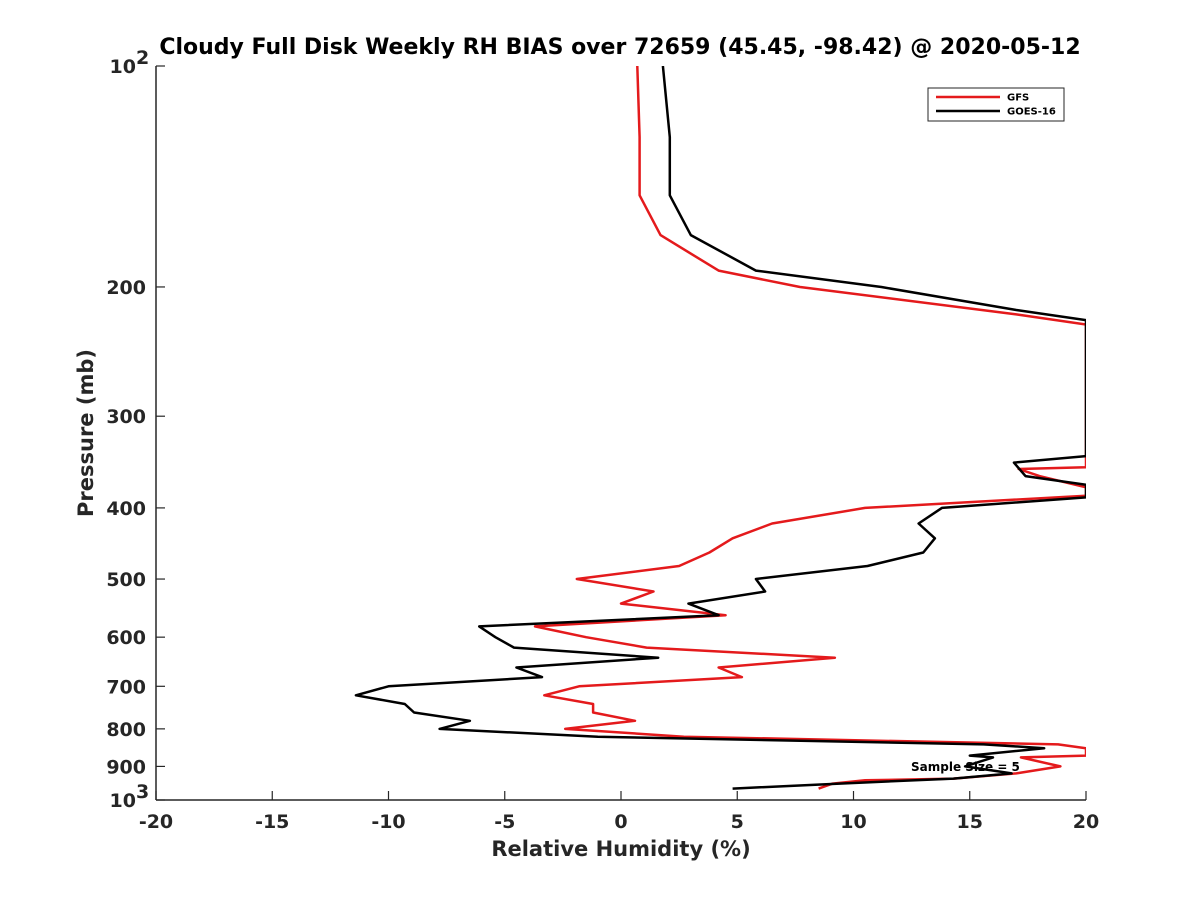 This screenshot has width=1200, height=900. Describe the element at coordinates (126, 767) in the screenshot. I see `y-tick-label: 900` at that location.